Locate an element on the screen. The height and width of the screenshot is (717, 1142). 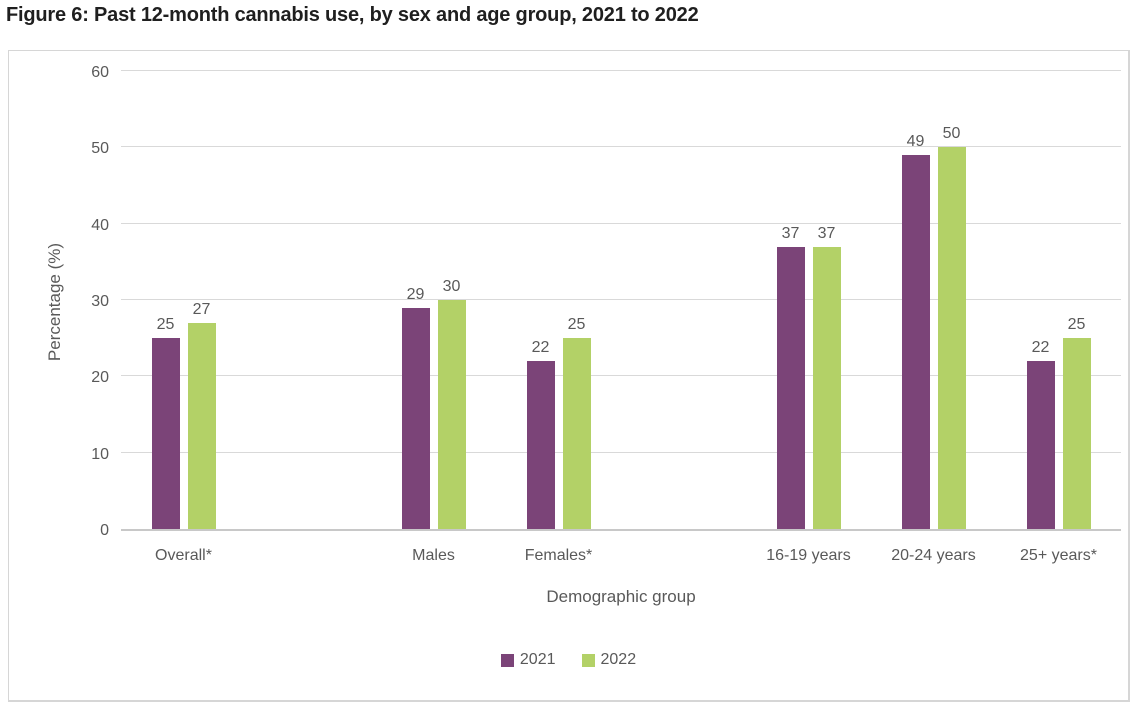
bar-2022: 37 is located at coordinates (826, 377).